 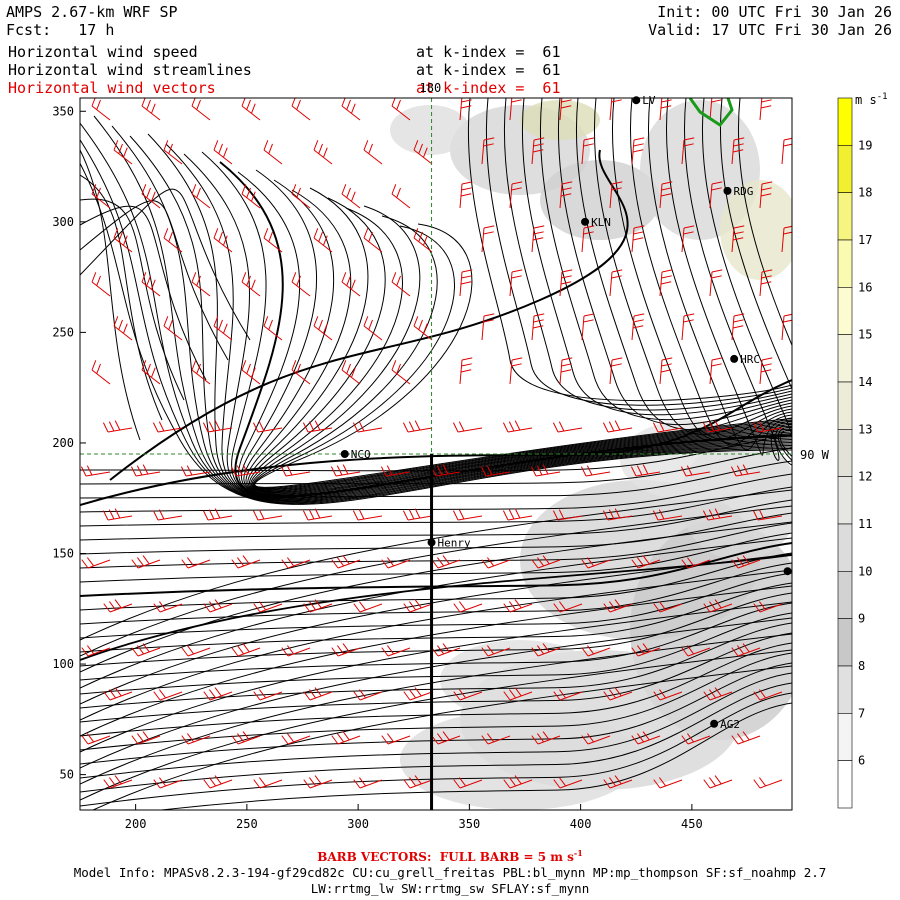 I want to click on field-name-streamlines: Horizontal wind streamlines, so click(x=130, y=70).